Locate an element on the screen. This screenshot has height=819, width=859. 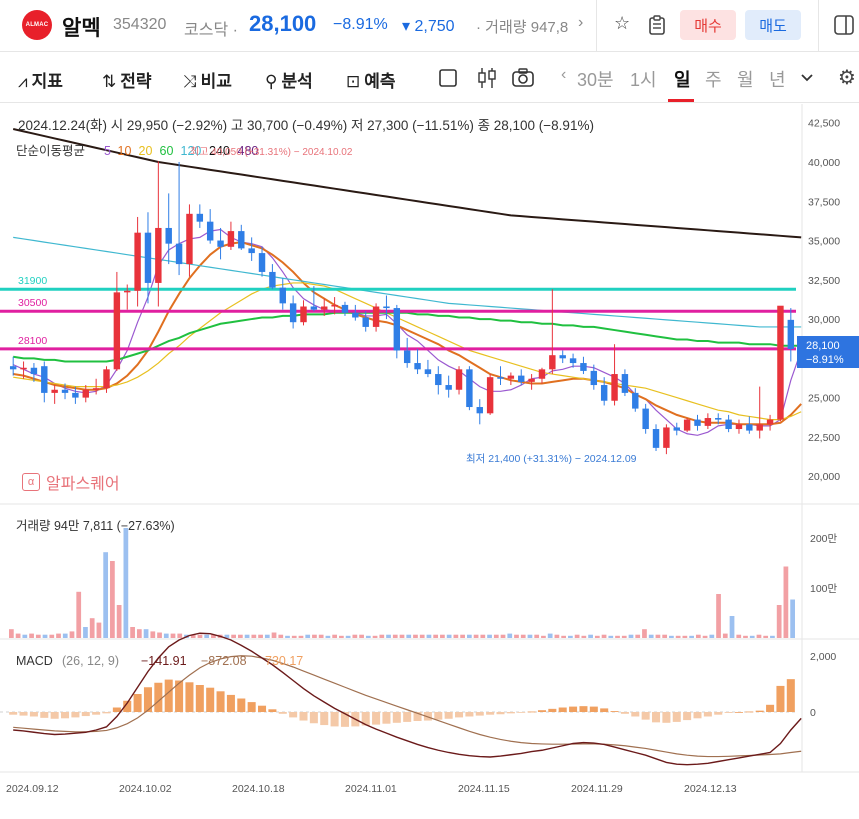
ma-legend-item: 60 is located at coordinates (167, 151).